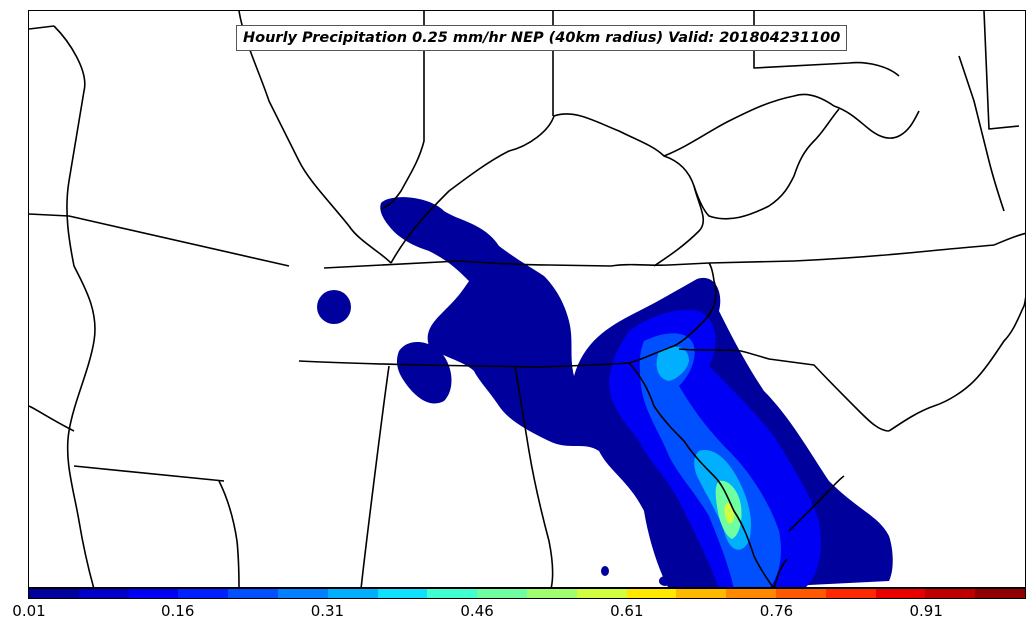 Image resolution: width=1036 pixels, height=633 pixels. I want to click on border-missouri-arkansas, so click(159, 240).